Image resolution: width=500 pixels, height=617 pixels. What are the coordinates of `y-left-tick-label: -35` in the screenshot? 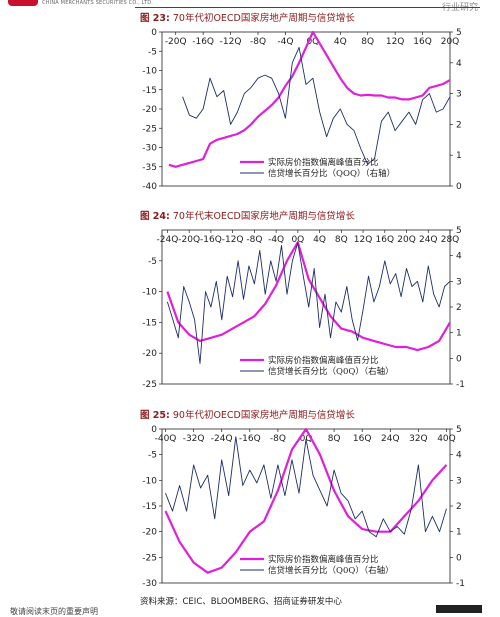 It's located at (149, 168).